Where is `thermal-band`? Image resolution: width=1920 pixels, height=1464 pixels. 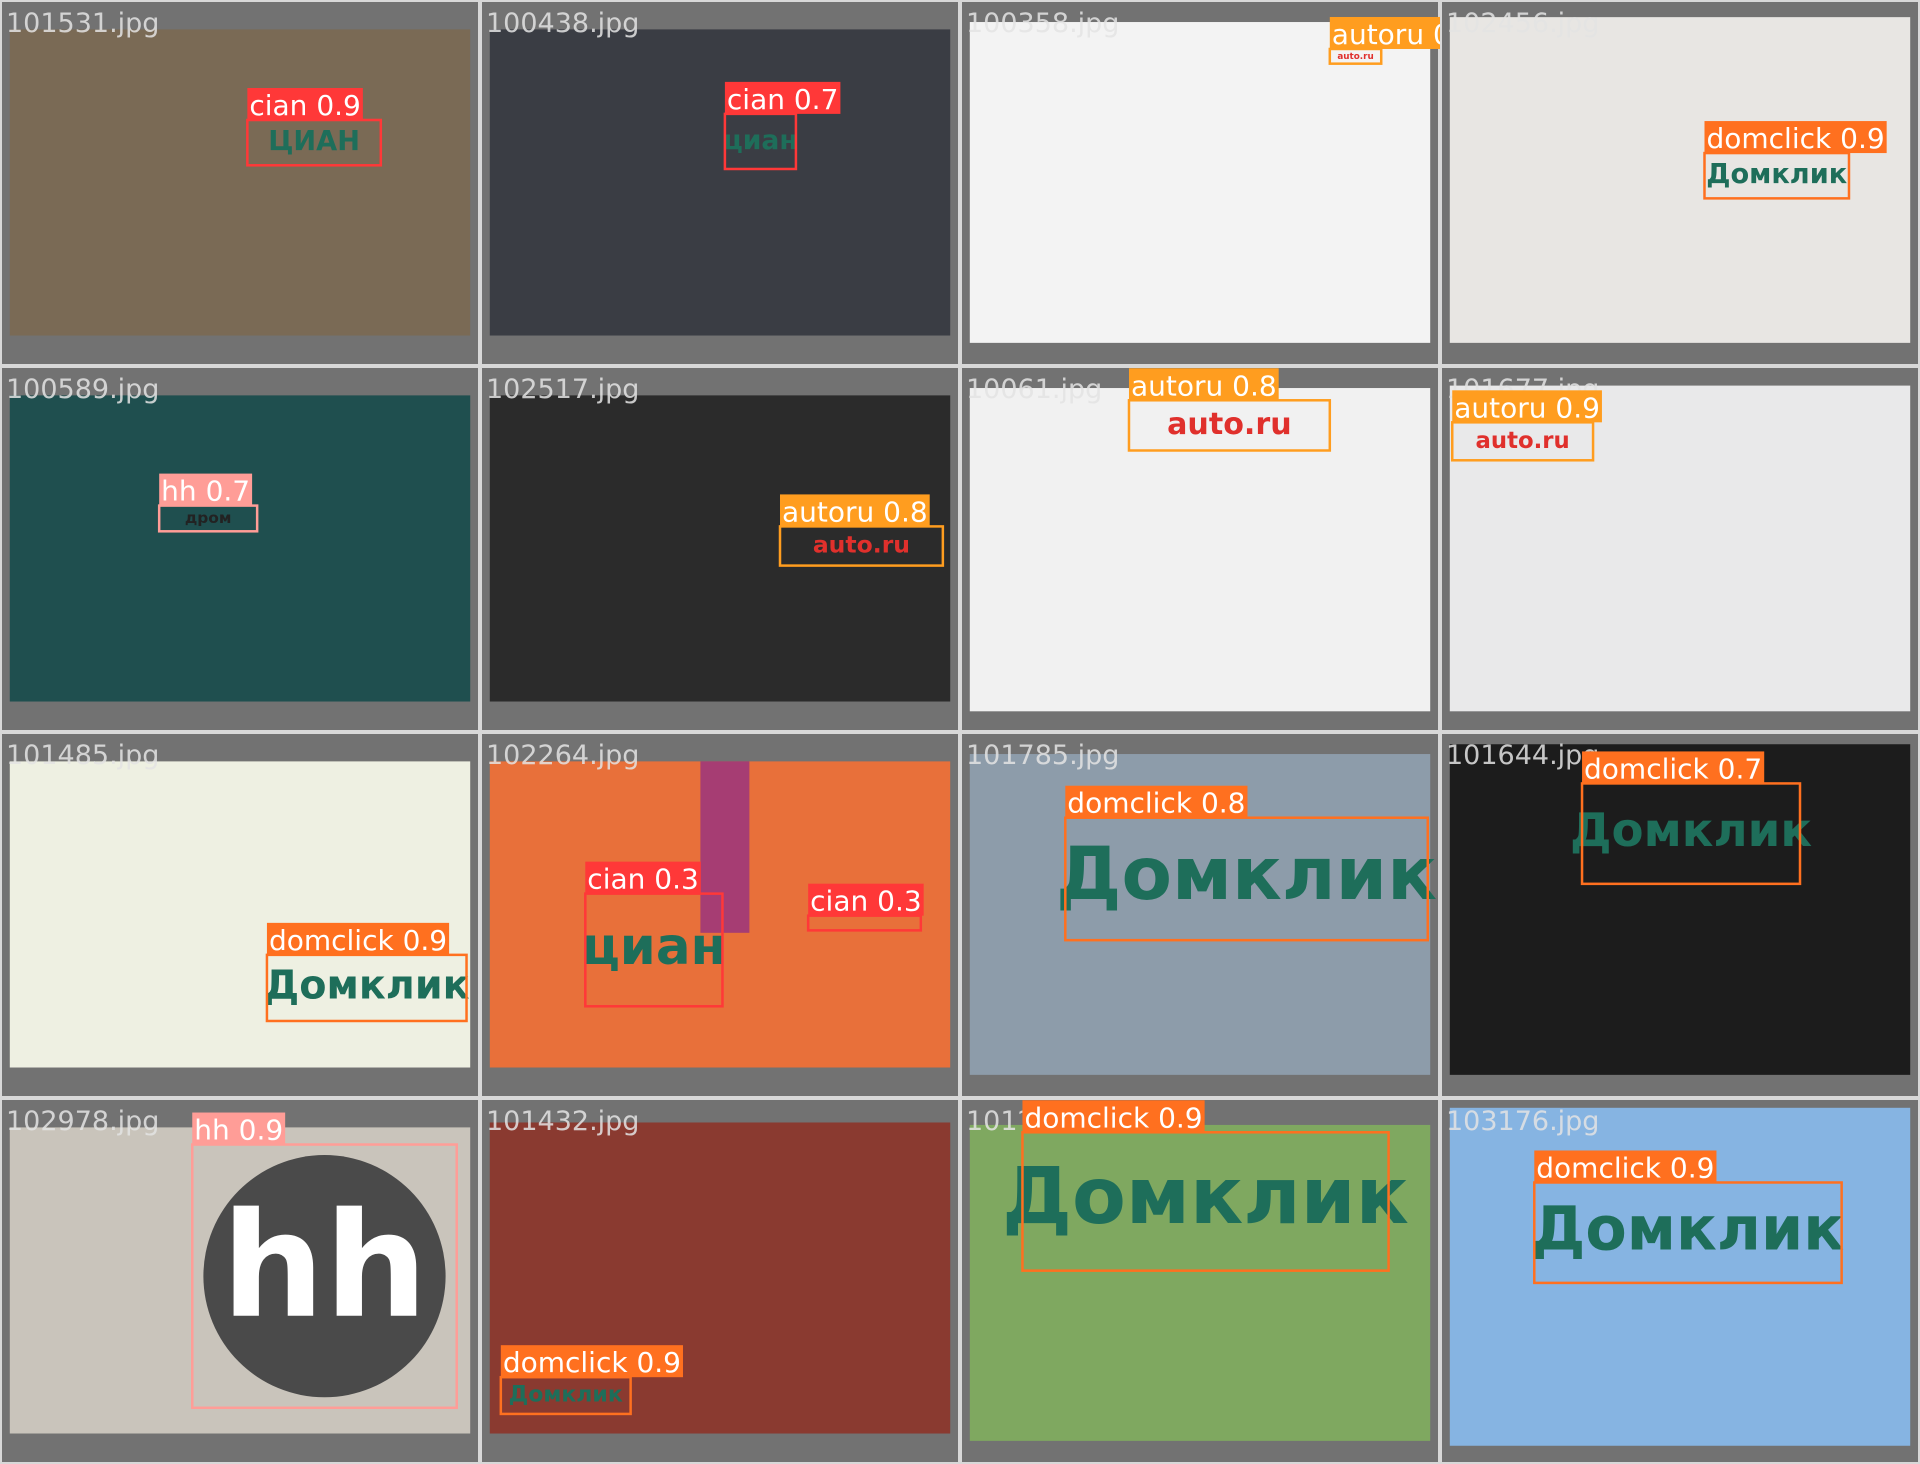
thermal-band is located at coordinates (725, 847).